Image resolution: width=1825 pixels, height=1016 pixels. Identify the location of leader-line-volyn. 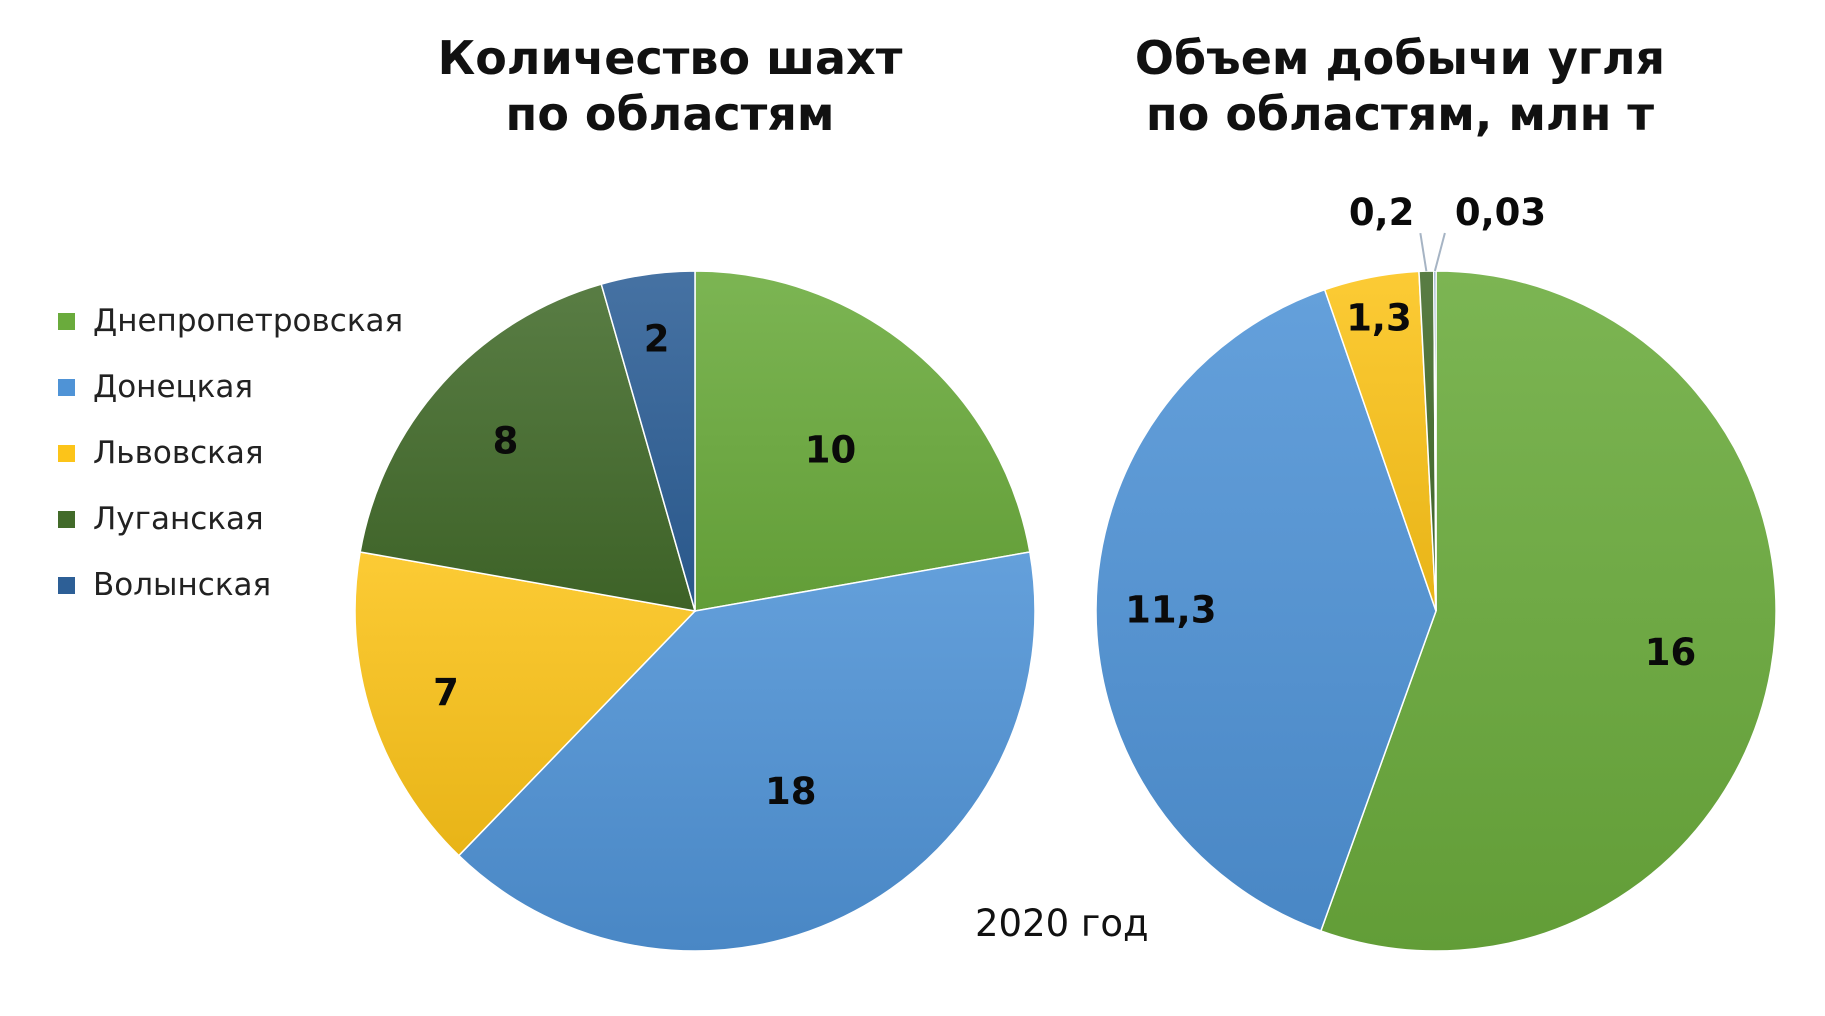
(1439, 252).